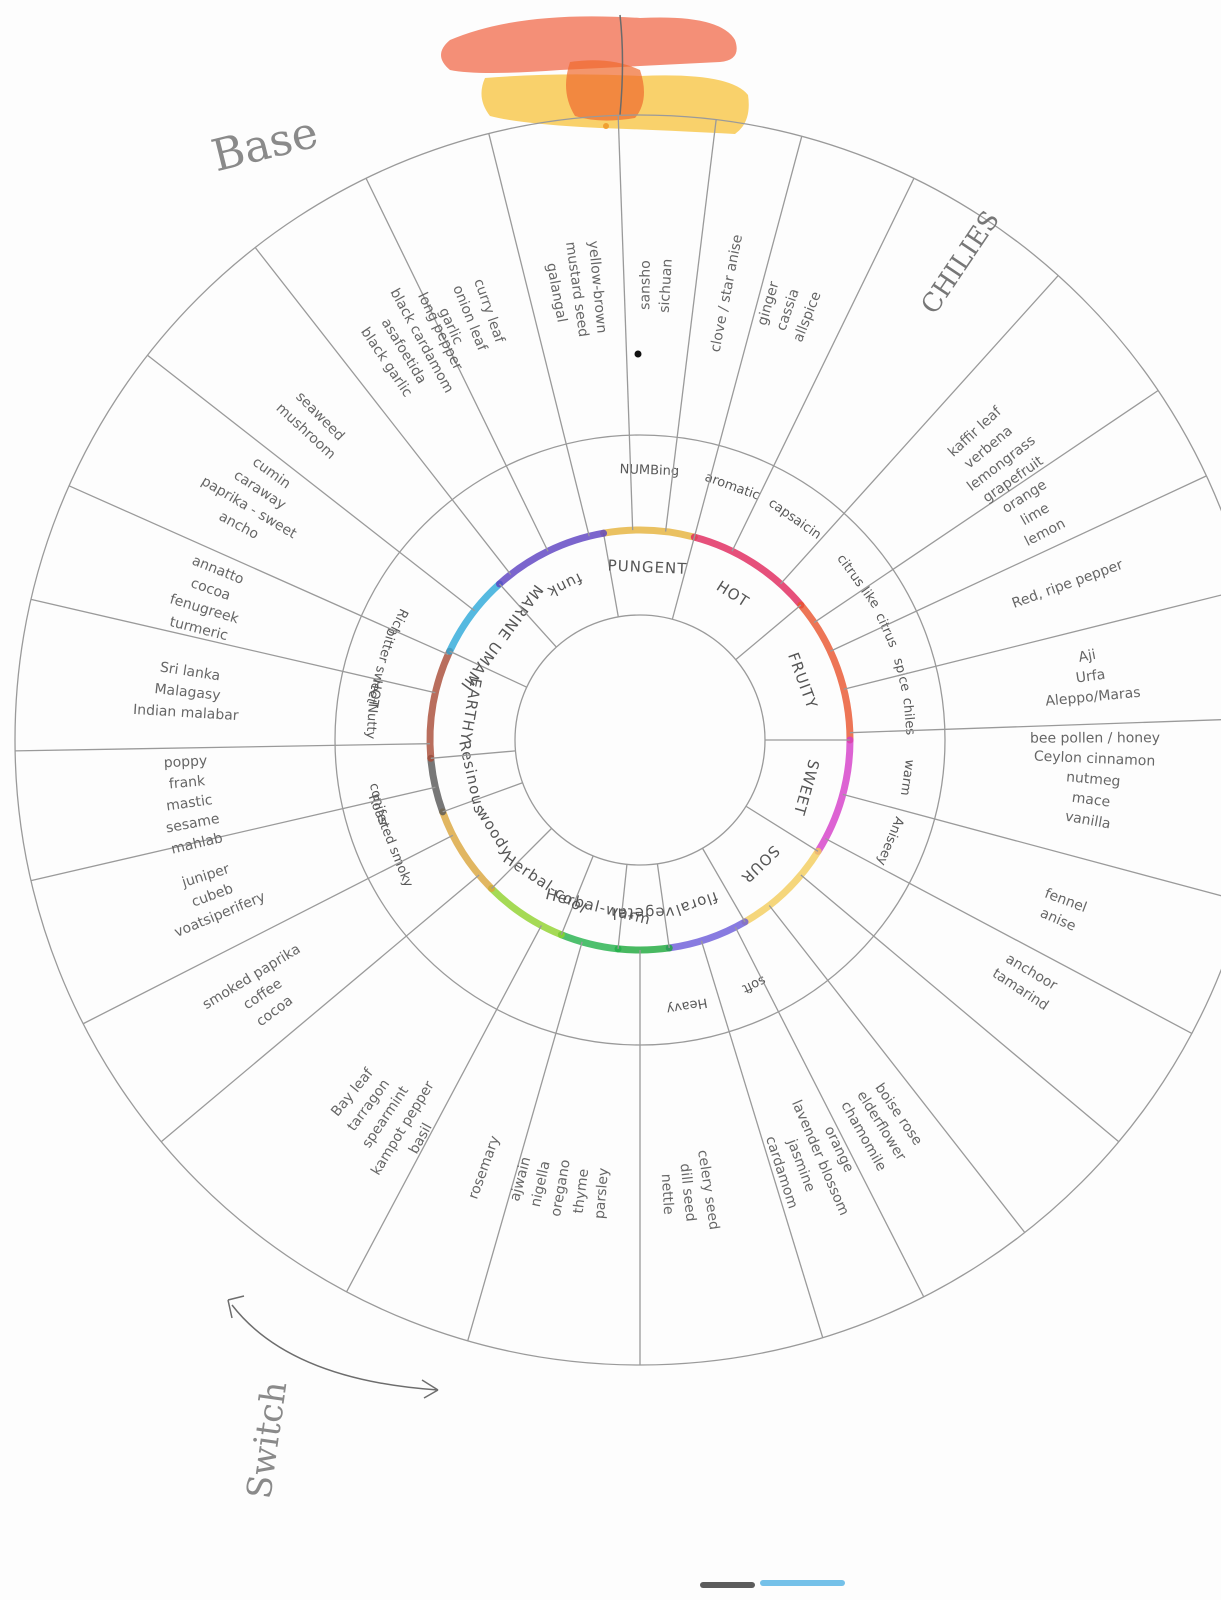 This screenshot has width=1221, height=1600. Describe the element at coordinates (1091, 800) in the screenshot. I see `spice-label: mace` at that location.